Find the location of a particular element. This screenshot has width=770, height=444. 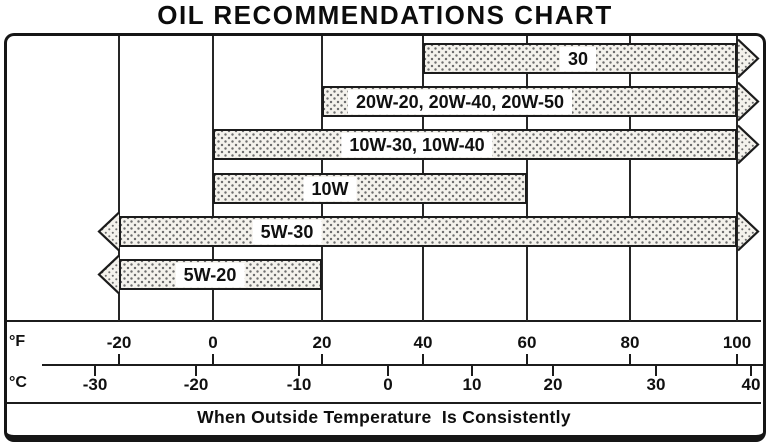

fahrenheit-unit-label: °F is located at coordinates (17, 341).